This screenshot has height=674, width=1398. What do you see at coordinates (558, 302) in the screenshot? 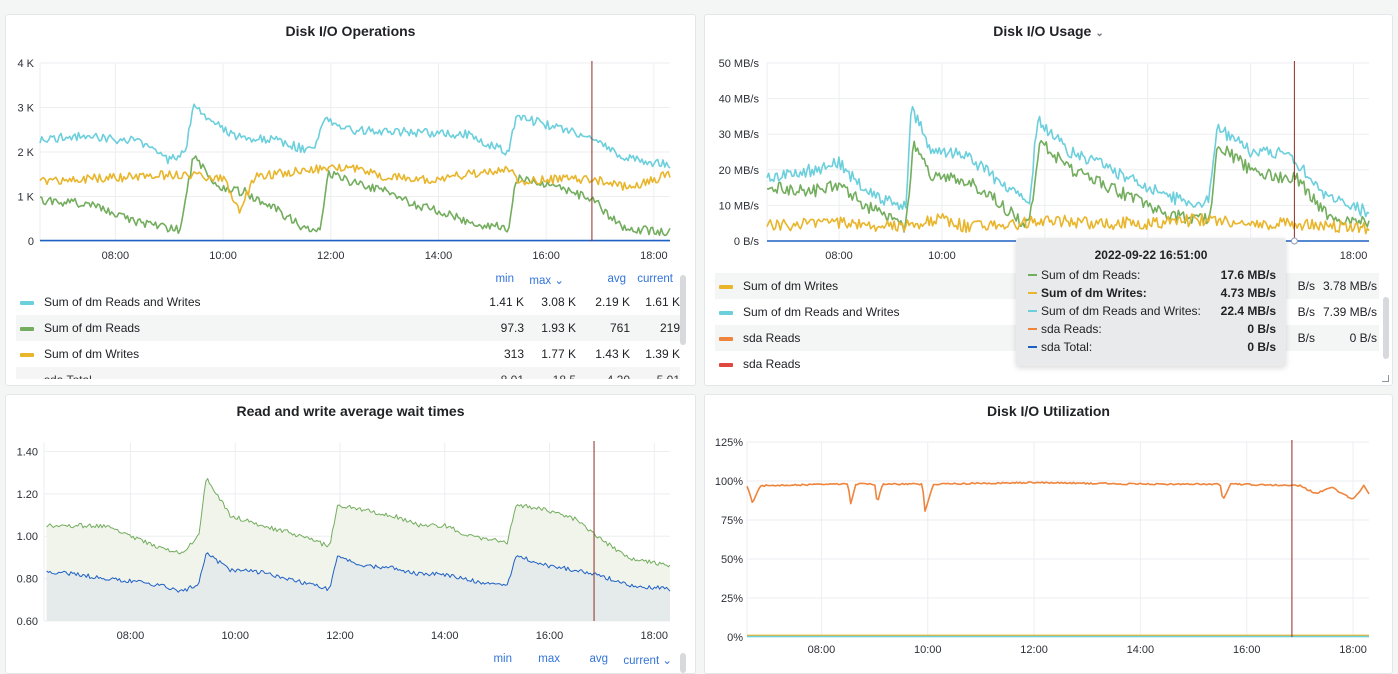
I see `legend-max: 3.08 K` at bounding box center [558, 302].